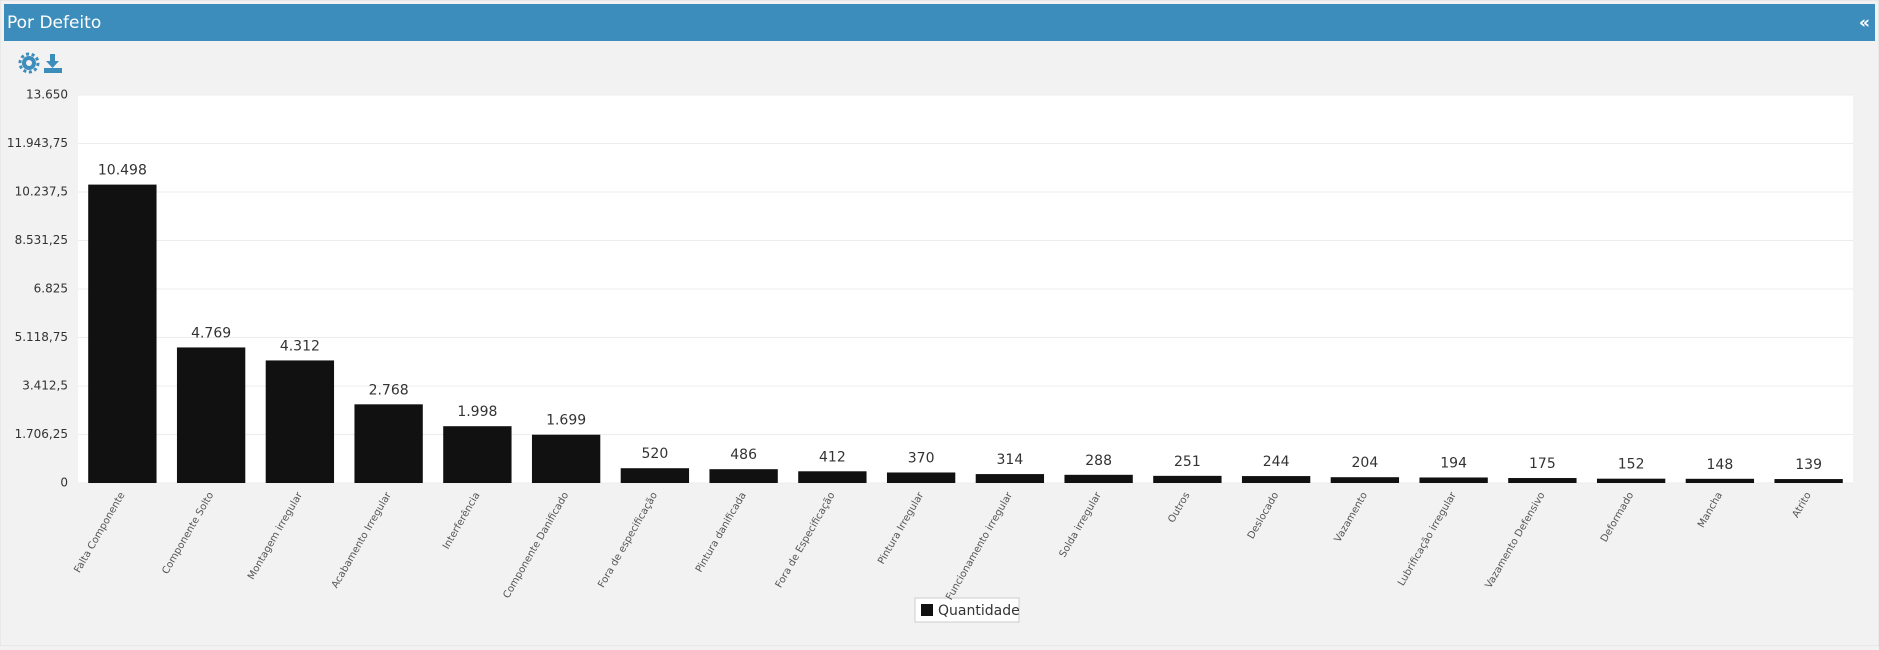  I want to click on y-tick-label: 5.118,75, so click(41, 337).